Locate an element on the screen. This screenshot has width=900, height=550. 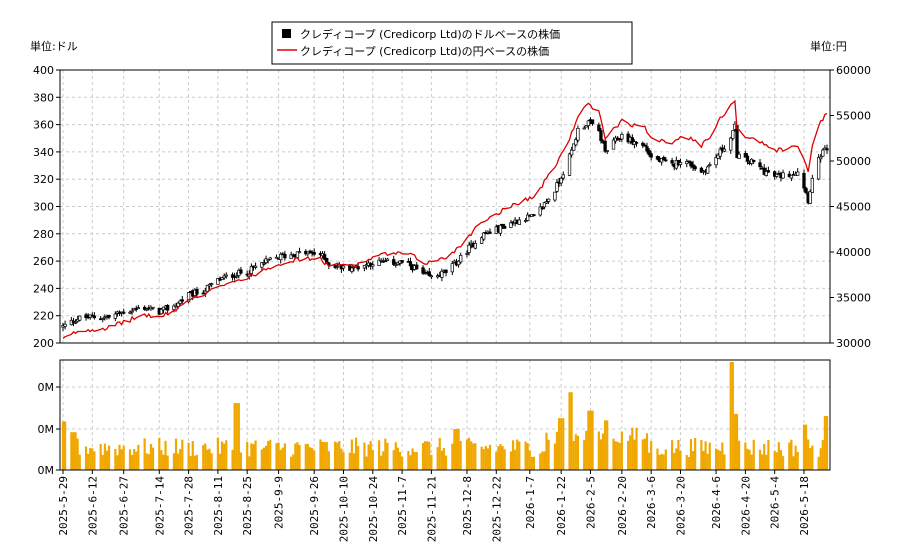
x-tick-label: 2025-6-27 is located at coordinates (124, 506).